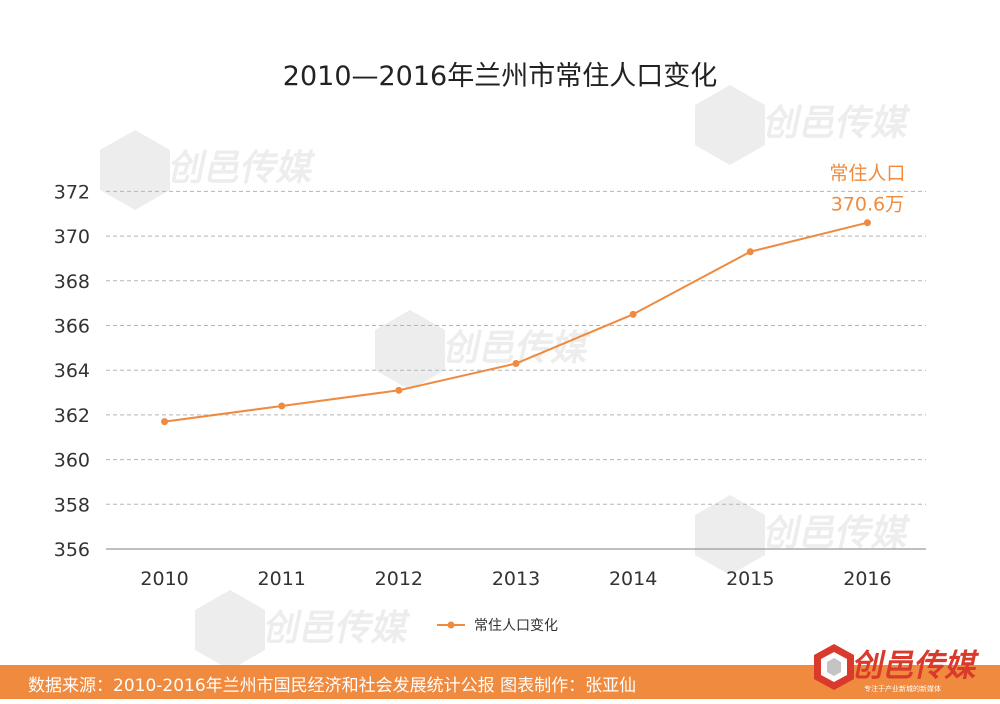  What do you see at coordinates (867, 174) in the screenshot?
I see `annotation-label: 常住人口` at bounding box center [867, 174].